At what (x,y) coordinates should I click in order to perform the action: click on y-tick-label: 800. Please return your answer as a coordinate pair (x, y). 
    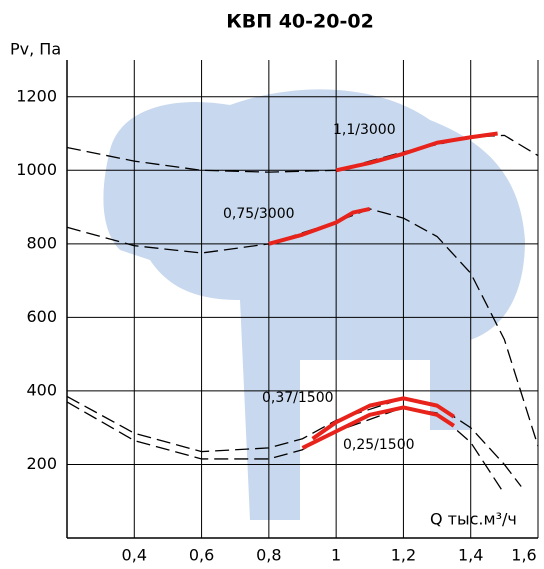
    Looking at the image, I should click on (41, 242).